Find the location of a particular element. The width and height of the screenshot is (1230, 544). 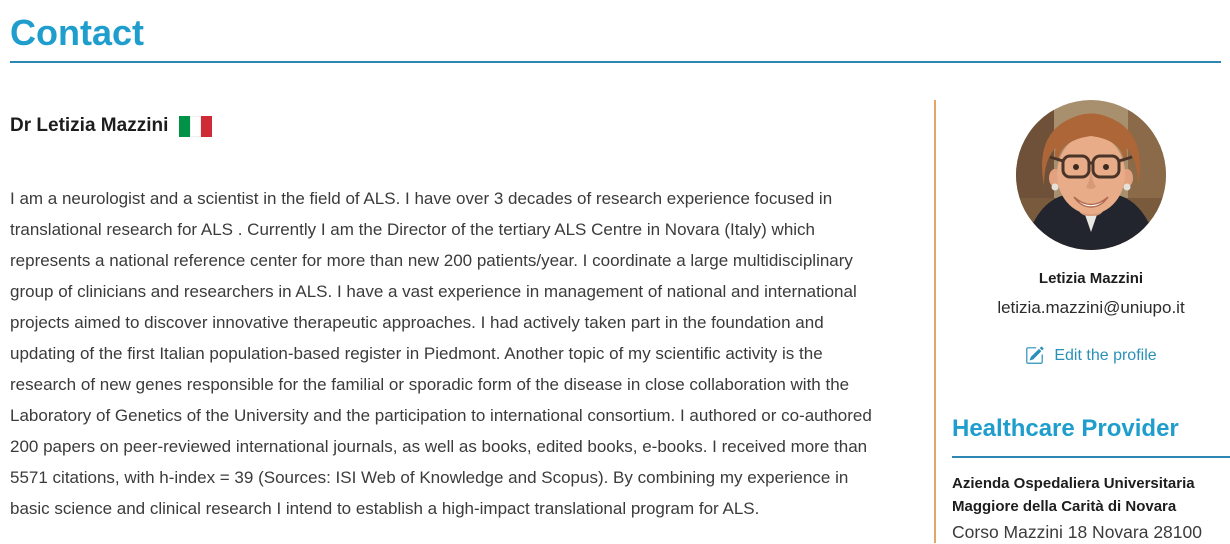

profile-photo is located at coordinates (1091, 175).